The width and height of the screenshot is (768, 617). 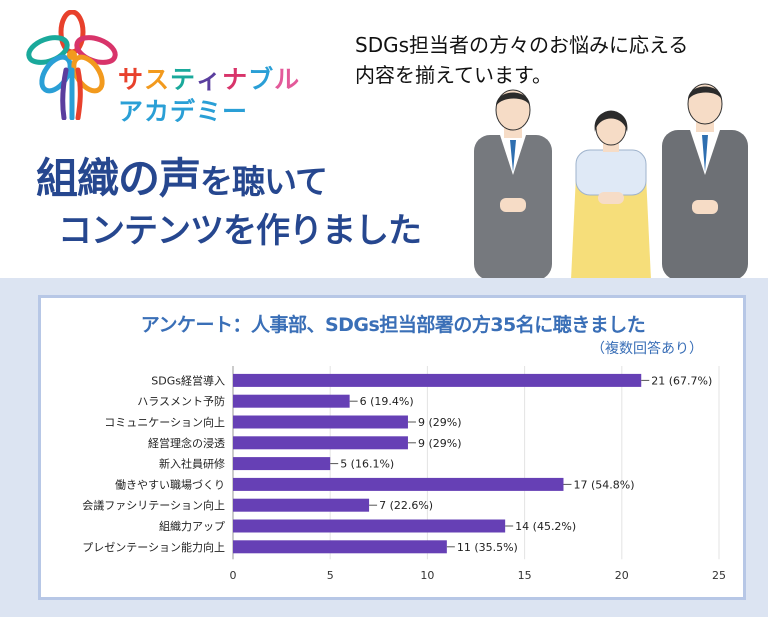 What do you see at coordinates (157, 79) in the screenshot?
I see `logo-letter: ス` at bounding box center [157, 79].